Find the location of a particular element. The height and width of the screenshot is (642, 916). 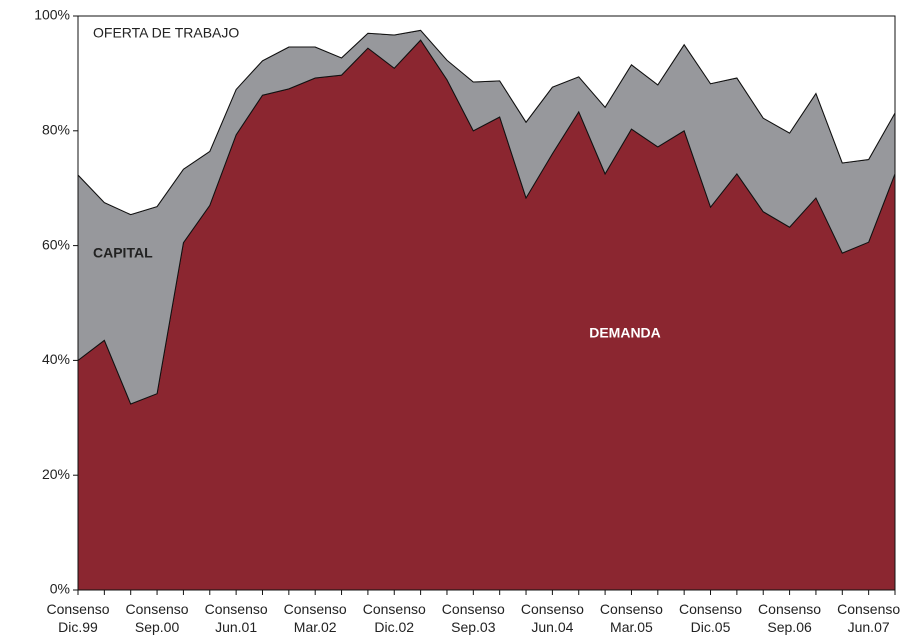

series-label: DEMANDA is located at coordinates (625, 333).